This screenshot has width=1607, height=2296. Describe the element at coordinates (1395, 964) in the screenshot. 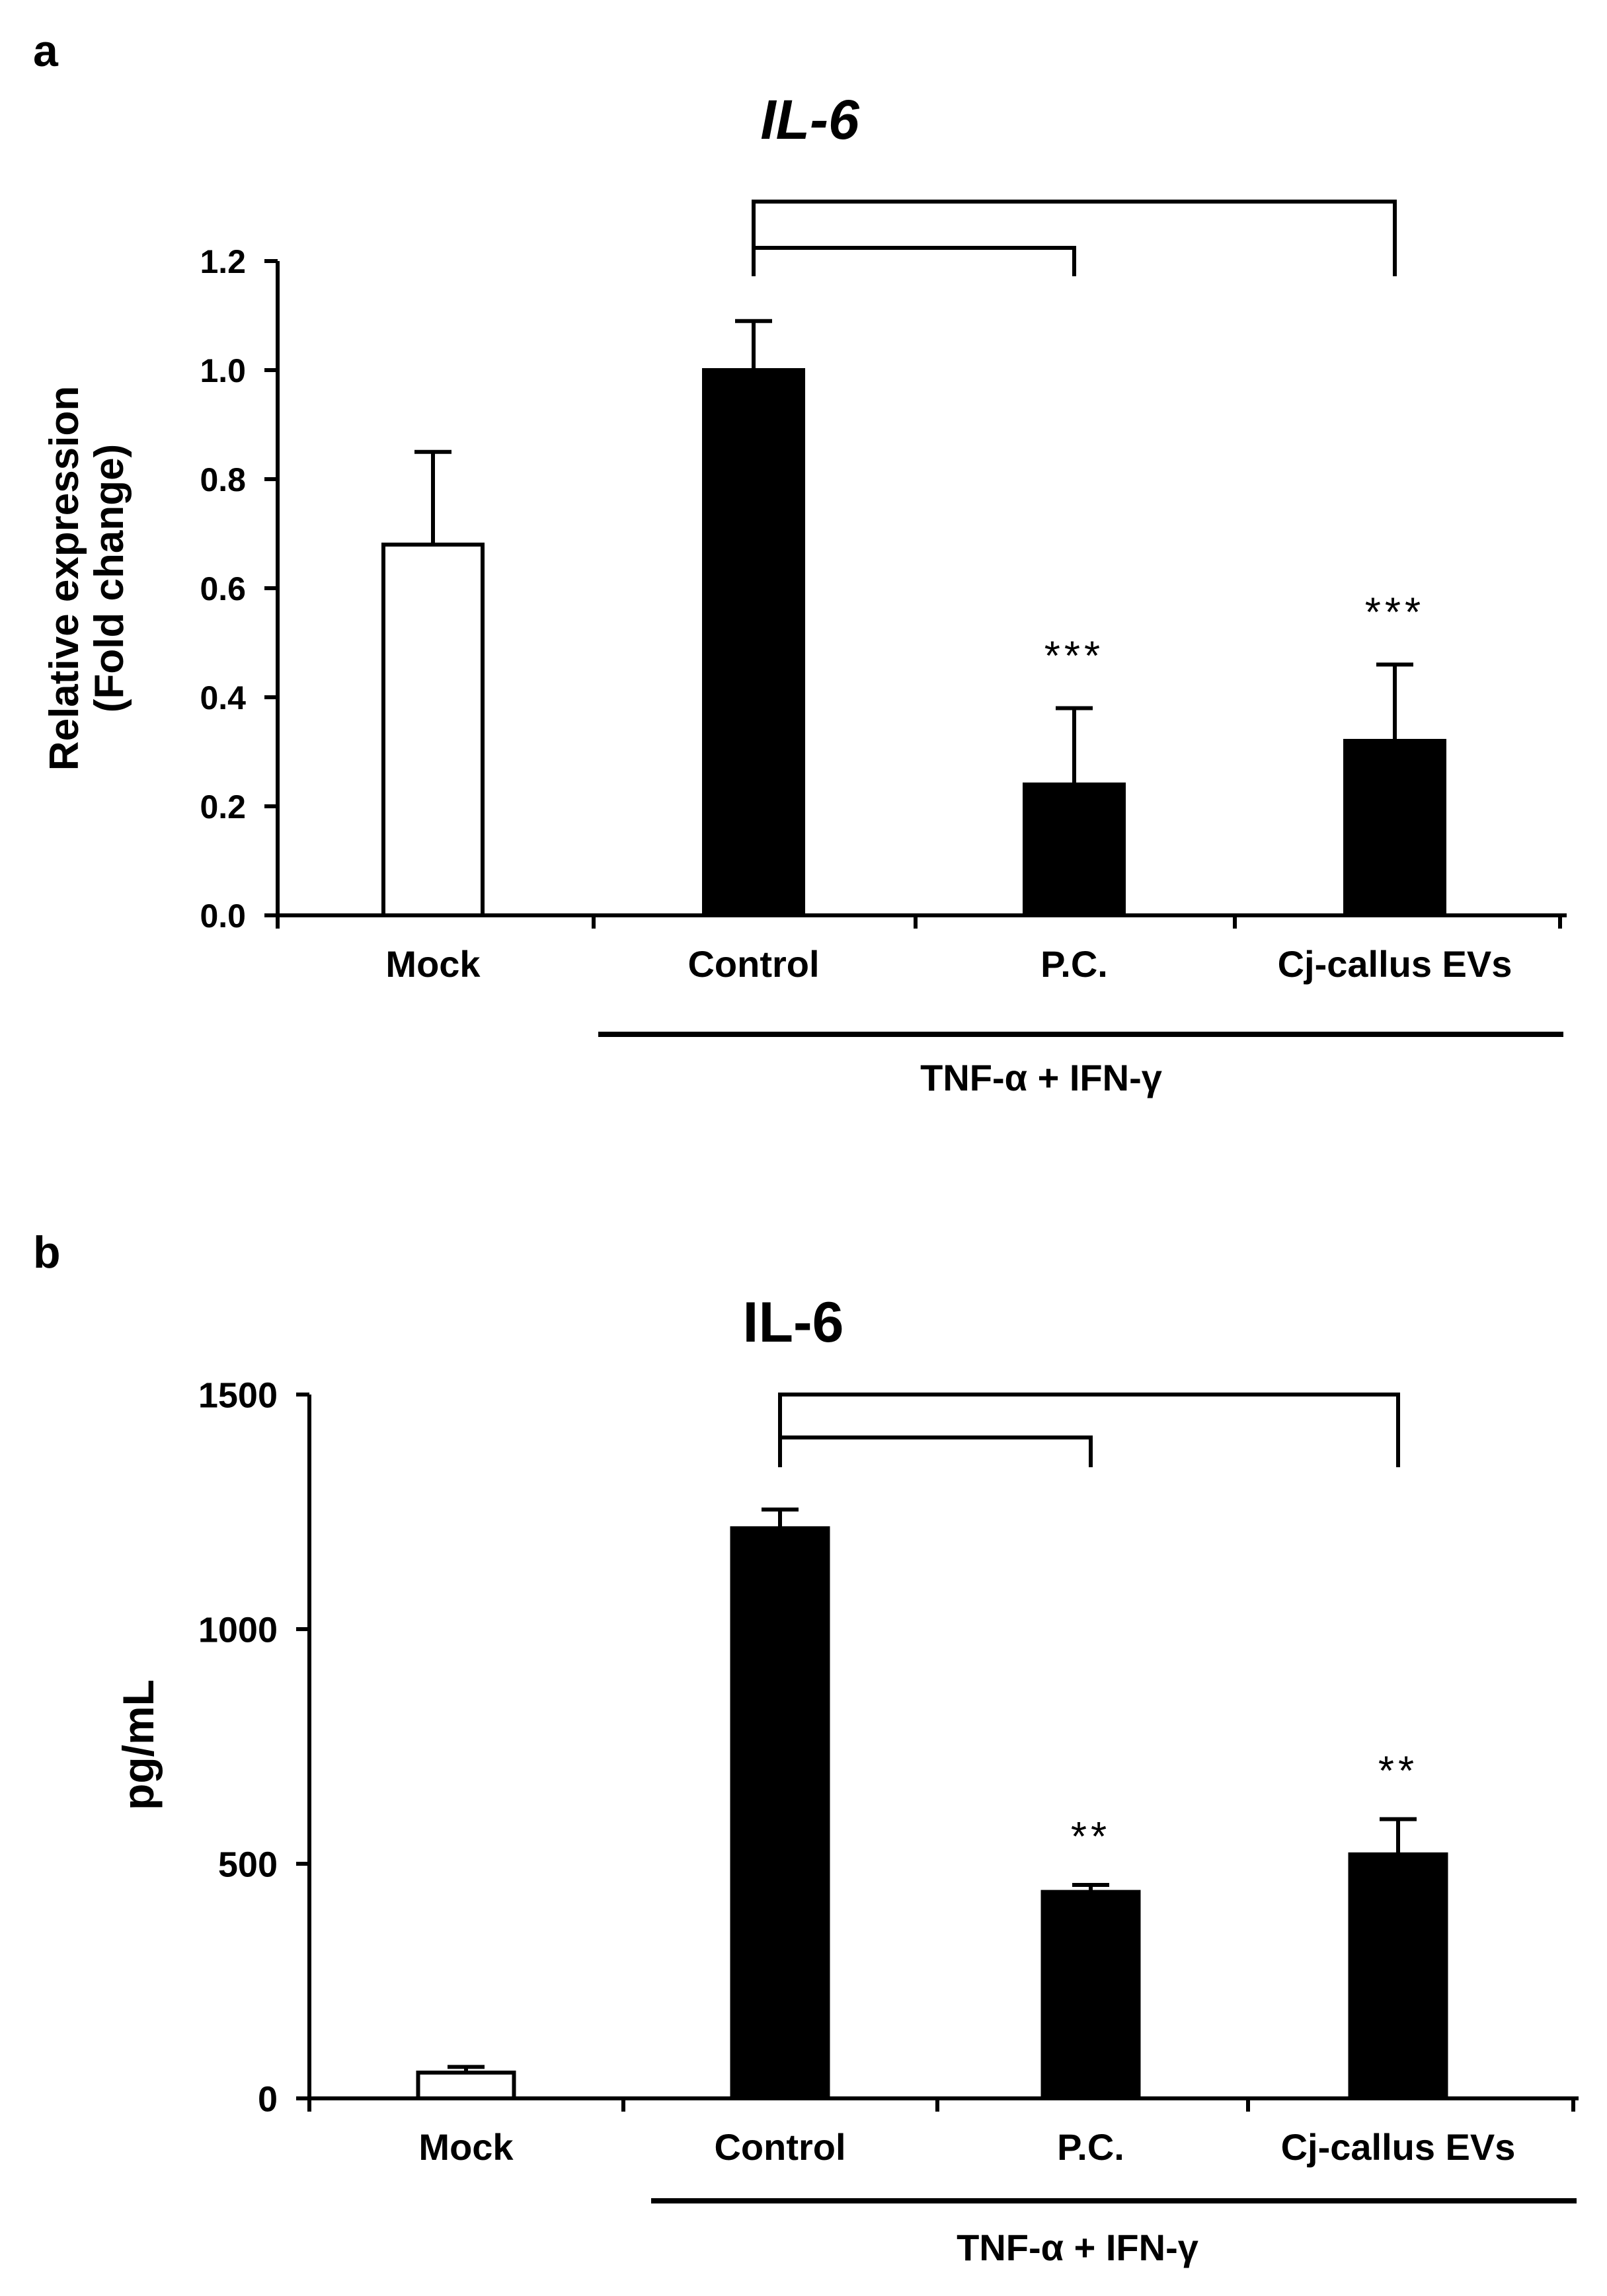

I see `panel-a-category-label-cj-callus-evs: Cj-callus EVs` at that location.